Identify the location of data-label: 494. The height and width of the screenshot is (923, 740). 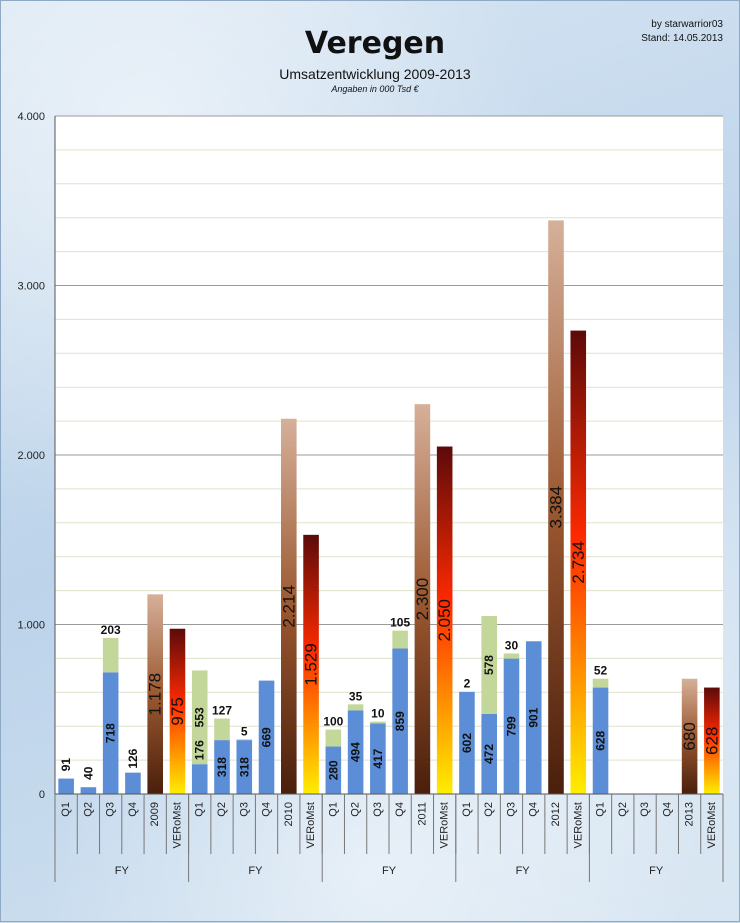
(356, 752).